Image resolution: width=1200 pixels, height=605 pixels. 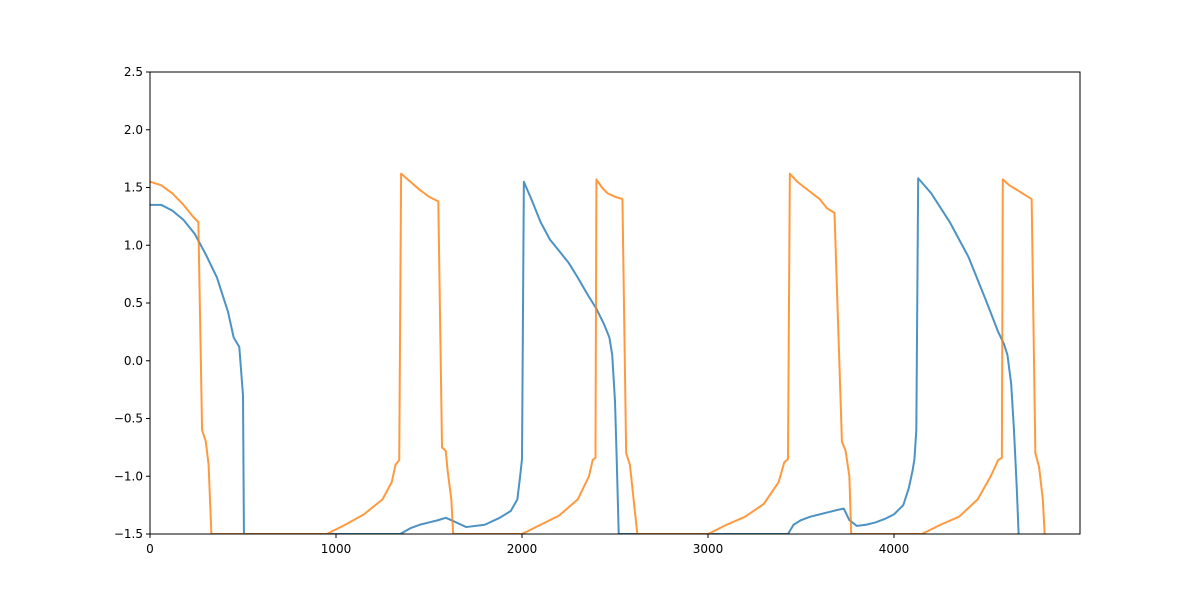 I want to click on x-tick-label: 2000, so click(x=522, y=549).